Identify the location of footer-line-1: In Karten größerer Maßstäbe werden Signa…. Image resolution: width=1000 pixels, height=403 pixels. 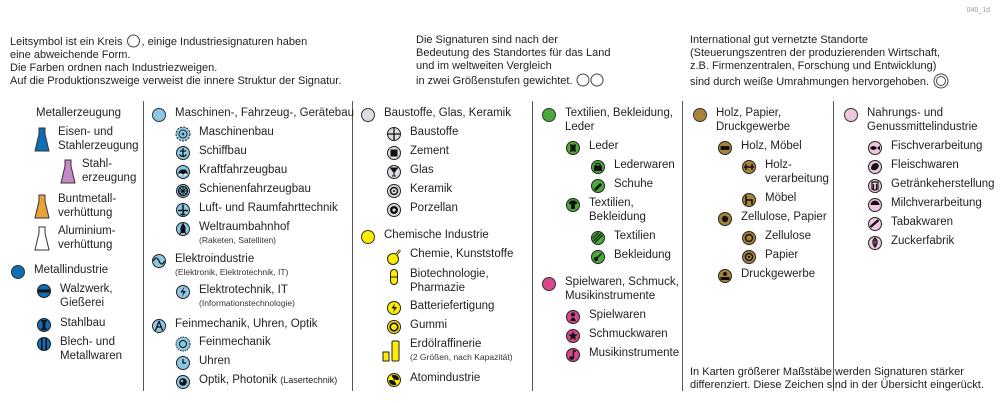
(827, 372).